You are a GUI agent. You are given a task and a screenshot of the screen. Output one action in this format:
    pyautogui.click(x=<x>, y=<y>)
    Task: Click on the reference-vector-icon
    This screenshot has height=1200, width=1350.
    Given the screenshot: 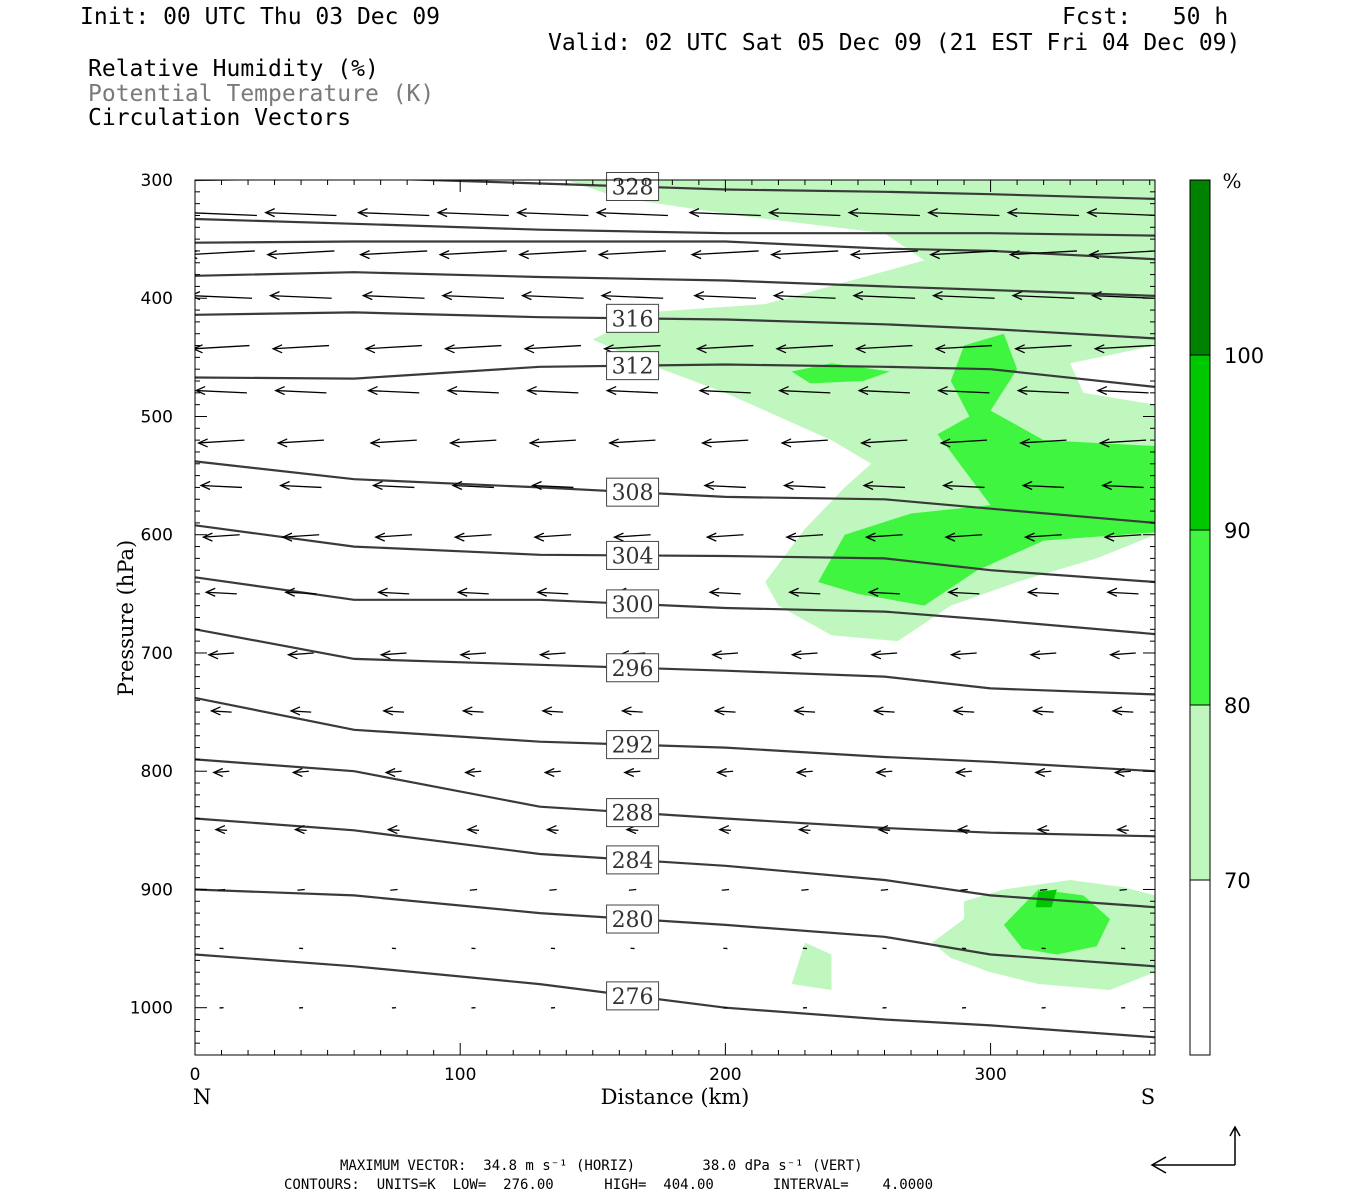 What is the action you would take?
    pyautogui.click(x=1195, y=1149)
    